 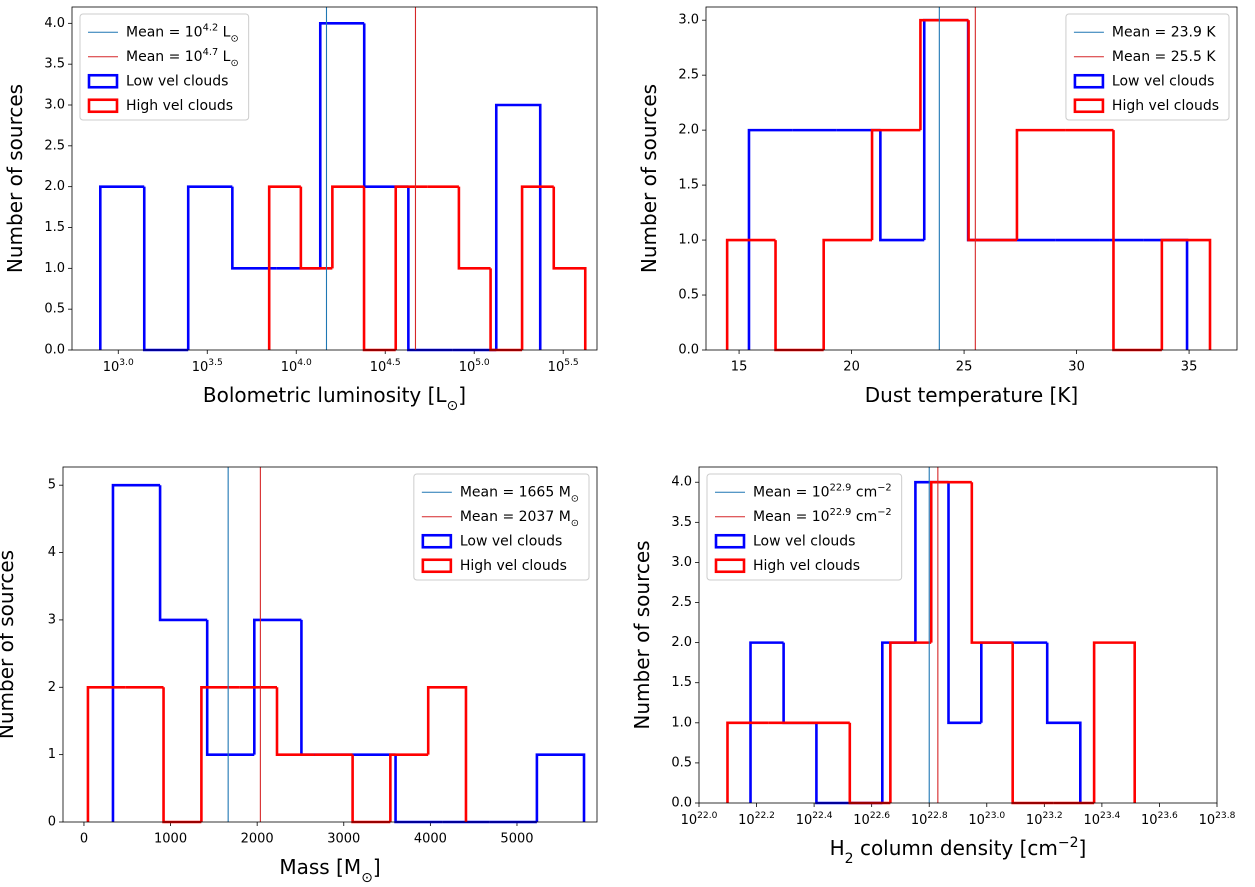 I want to click on legend-label: Mean = 104.7 L⊙, so click(x=182, y=57).